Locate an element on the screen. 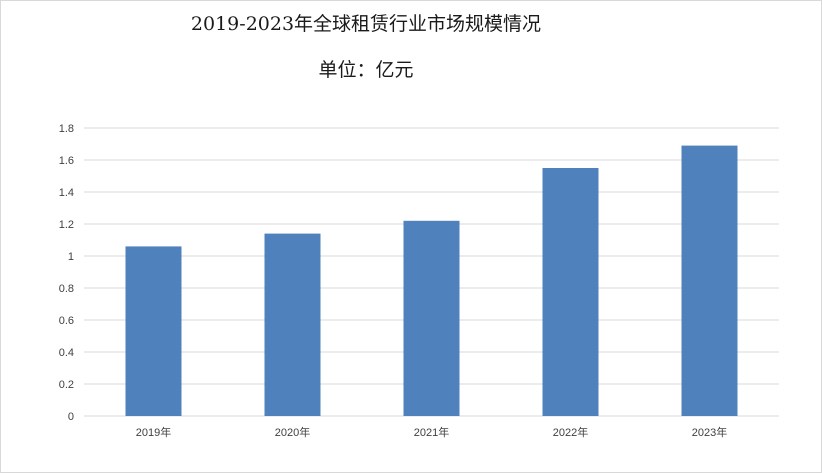 This screenshot has width=822, height=474. y-tick-label: 1 is located at coordinates (71, 257).